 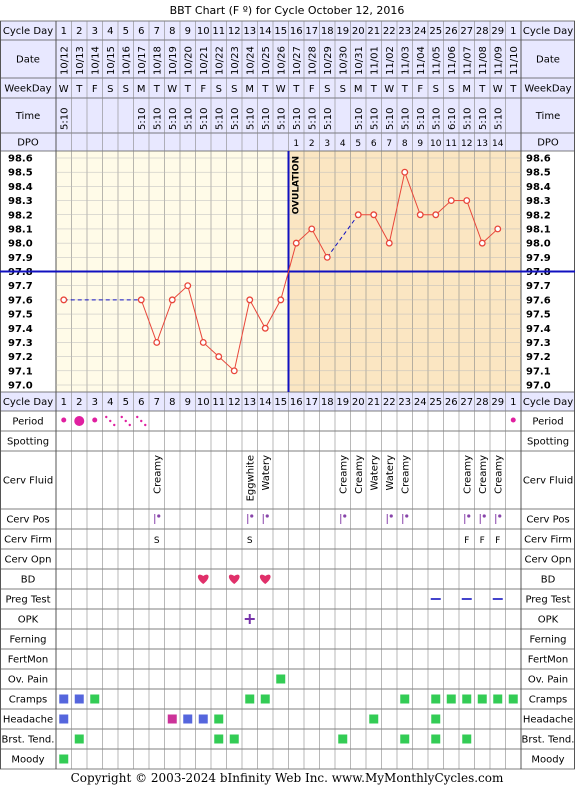 What do you see at coordinates (538, 159) in the screenshot?
I see `y-tick-label-right: 98.6` at bounding box center [538, 159].